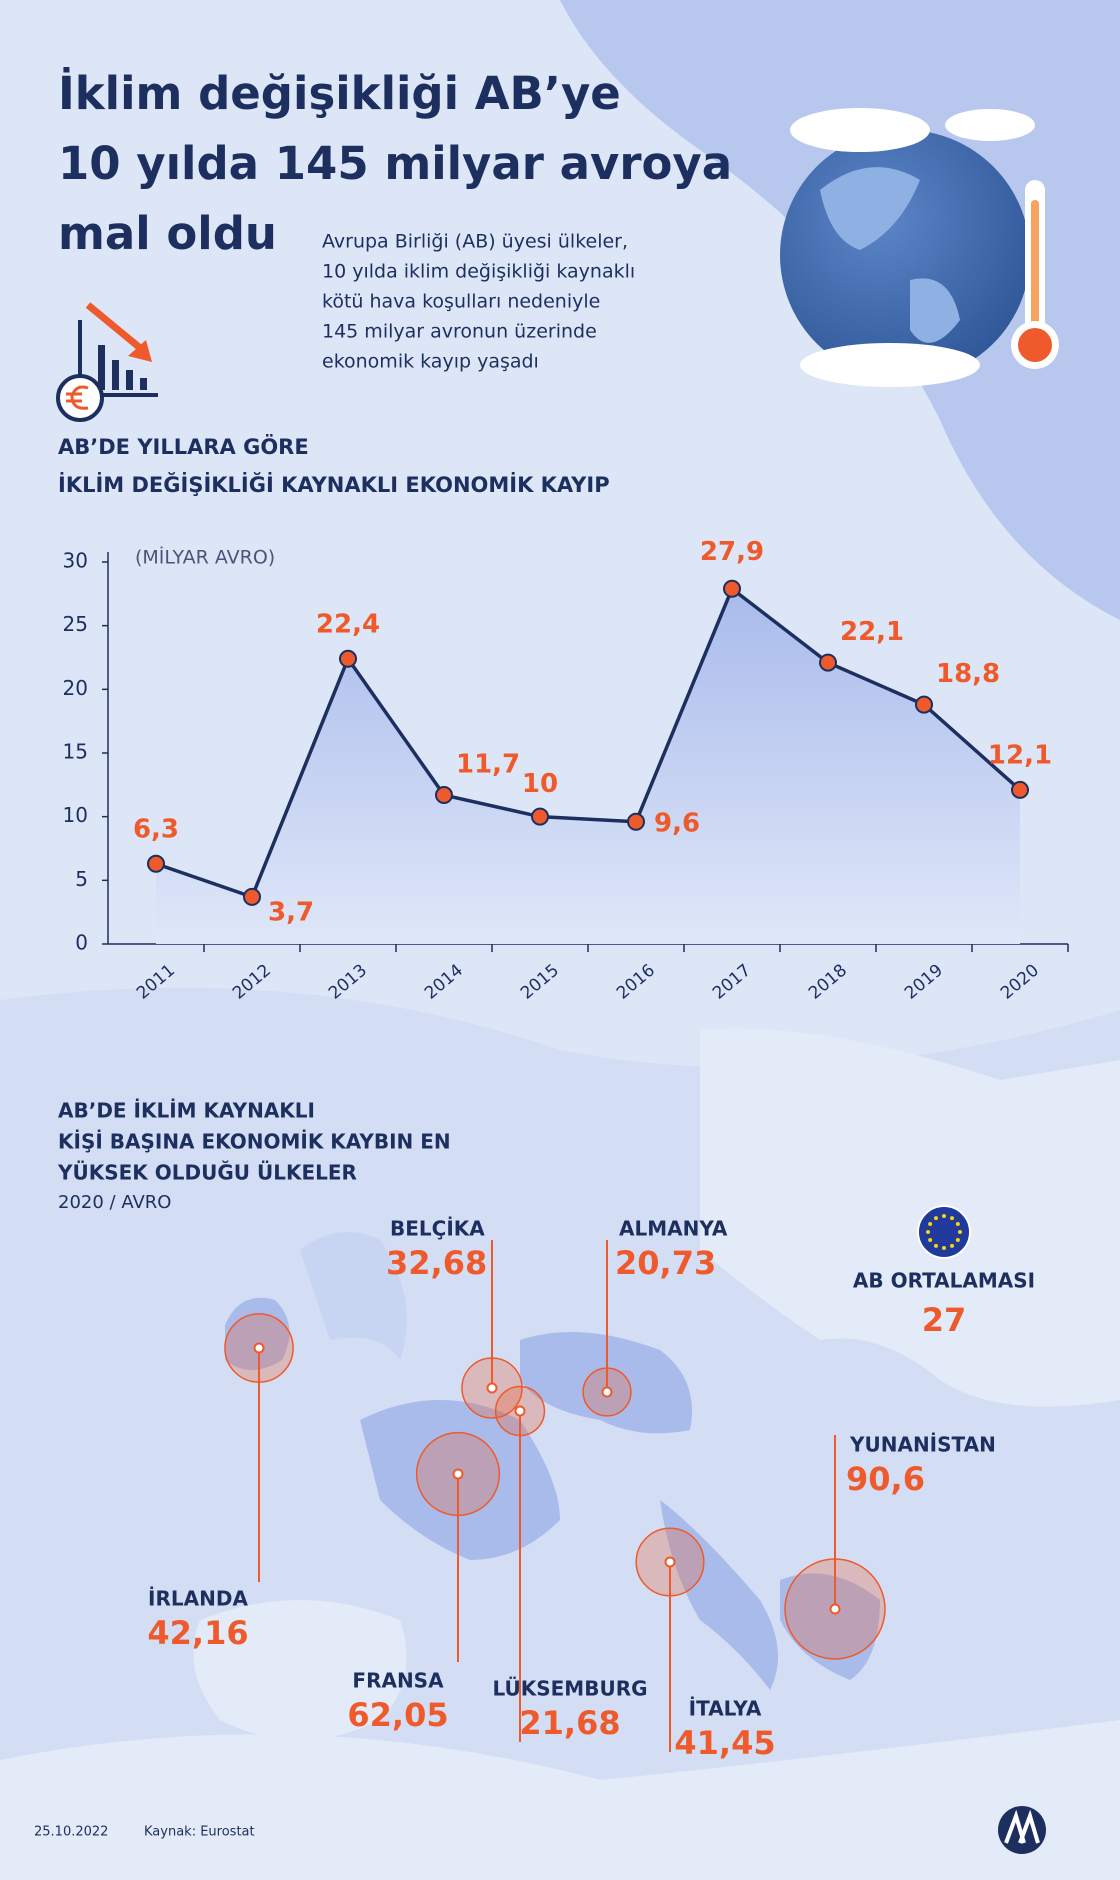 The image size is (1120, 1880). What do you see at coordinates (478, 272) in the screenshot?
I see `subtitle: 10 yılda iklim değişikliği kaynaklı` at bounding box center [478, 272].